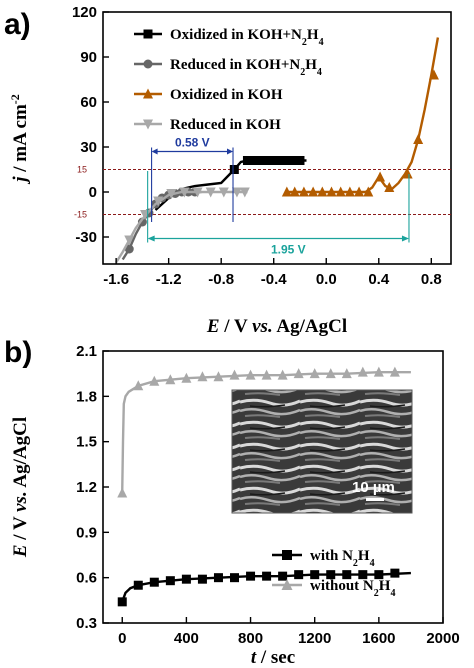 This screenshot has width=474, height=668. I want to click on scale-bar, so click(375, 499).